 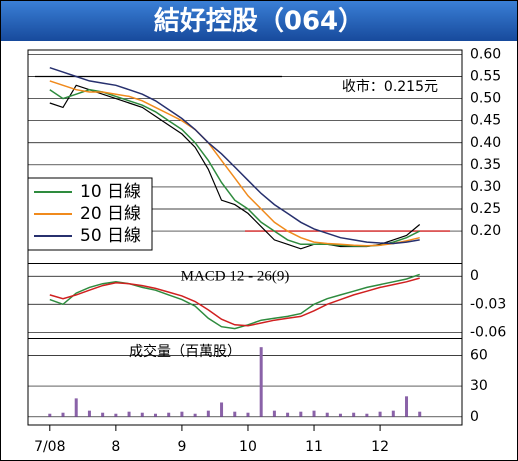 What do you see at coordinates (485, 99) in the screenshot?
I see `y-tick-label: 0.50` at bounding box center [485, 99].